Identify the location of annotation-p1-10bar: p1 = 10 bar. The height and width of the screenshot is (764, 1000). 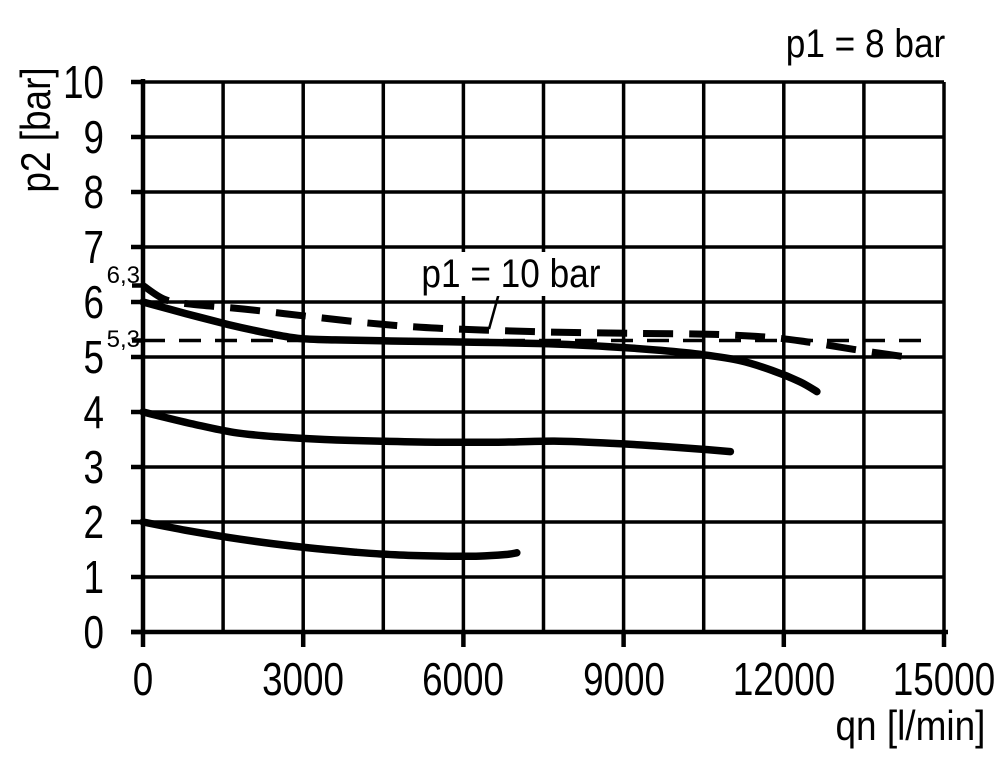
(511, 274).